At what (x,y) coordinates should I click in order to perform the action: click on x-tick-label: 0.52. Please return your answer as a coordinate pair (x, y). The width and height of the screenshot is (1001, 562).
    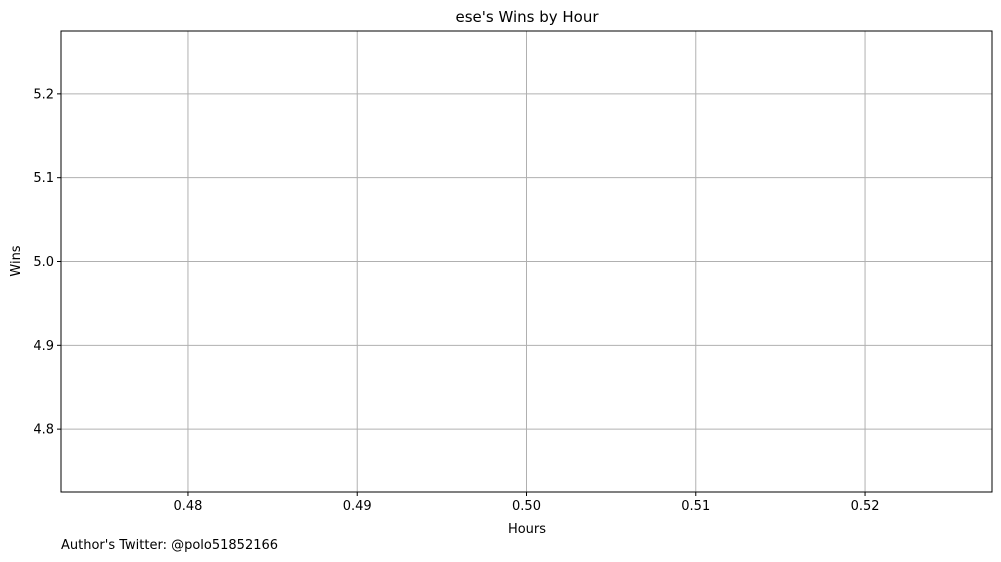
    Looking at the image, I should click on (865, 506).